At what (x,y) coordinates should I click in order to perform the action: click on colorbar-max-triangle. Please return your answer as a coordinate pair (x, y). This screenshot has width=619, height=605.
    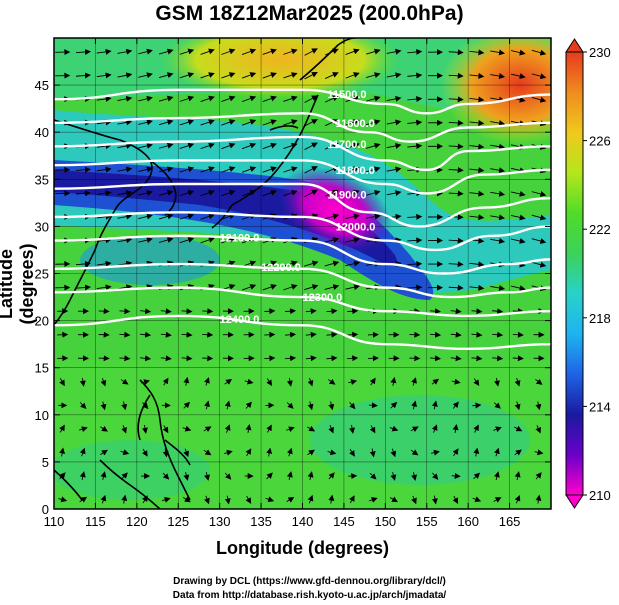
    Looking at the image, I should click on (574, 45).